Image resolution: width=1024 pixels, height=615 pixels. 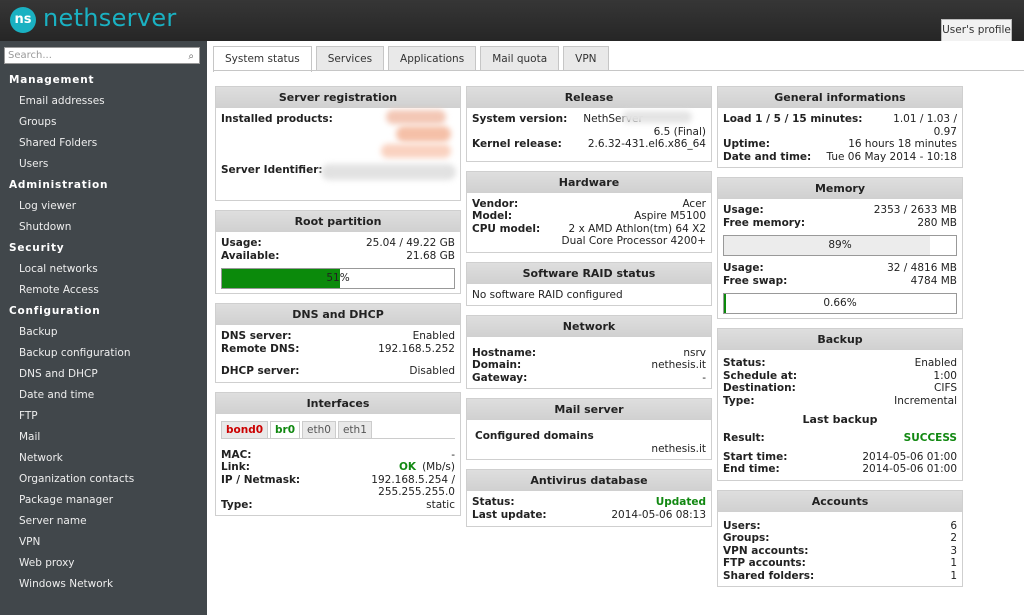 What do you see at coordinates (62, 101) in the screenshot?
I see `nav-item: Email addresses` at bounding box center [62, 101].